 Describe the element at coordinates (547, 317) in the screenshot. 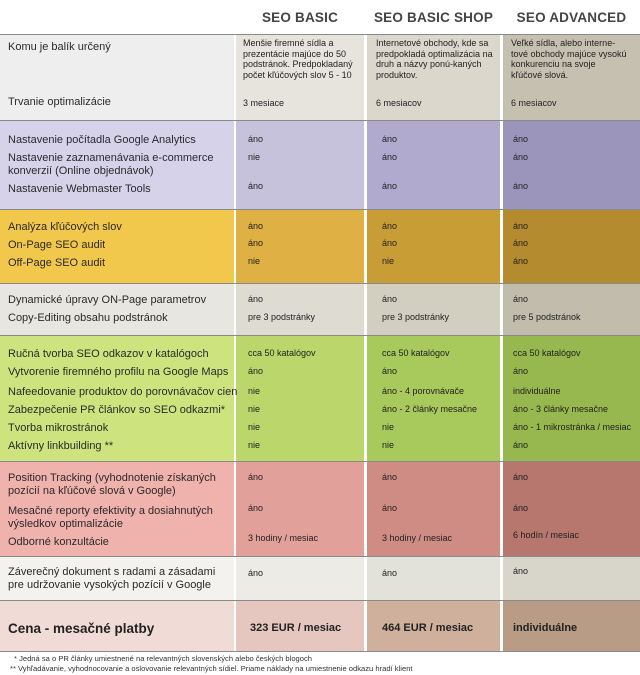

I see `row-value-advanced: pre 5 podstránok` at that location.